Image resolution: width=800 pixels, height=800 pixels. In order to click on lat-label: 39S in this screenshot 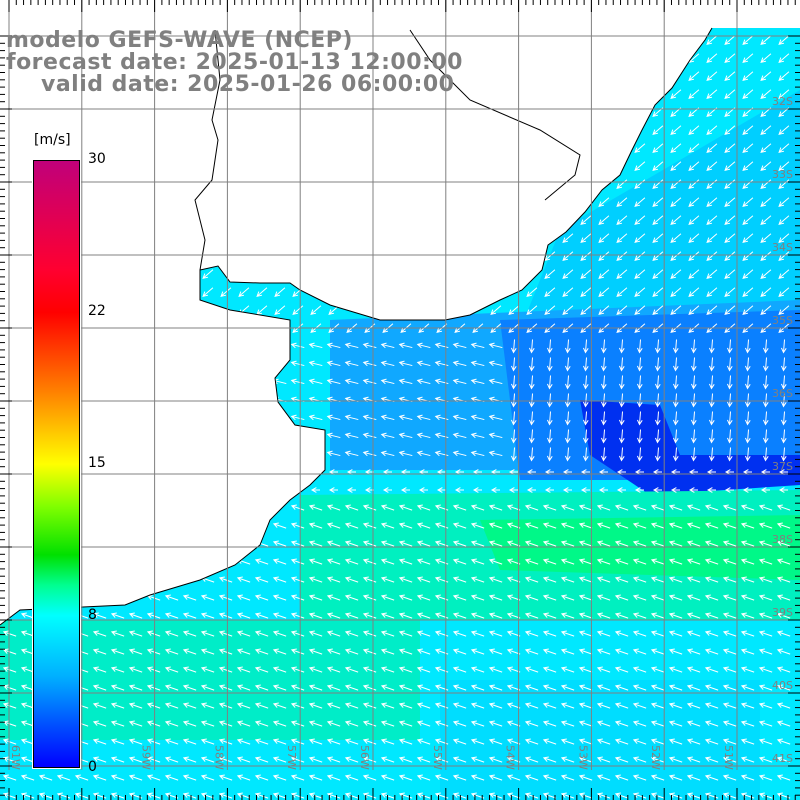, I will do `click(782, 612)`.